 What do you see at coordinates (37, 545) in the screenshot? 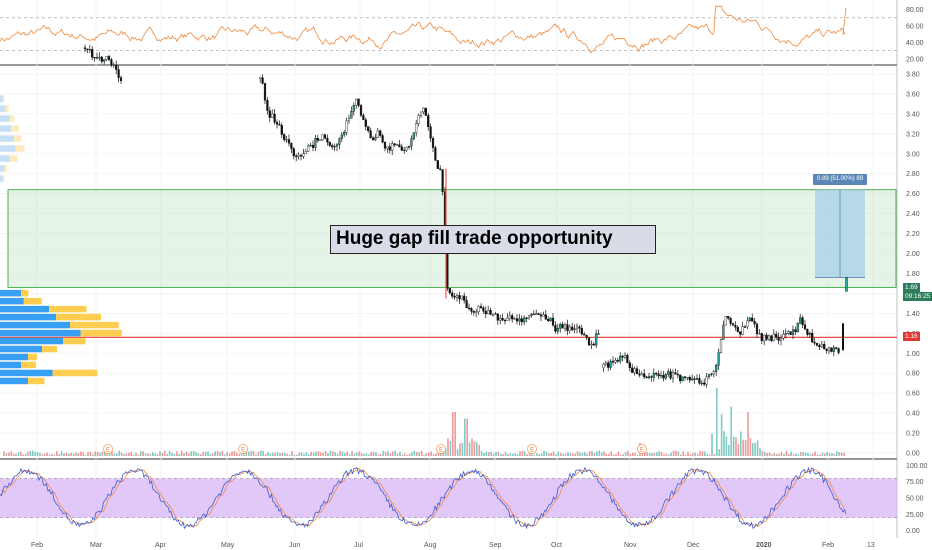
I see `x-tick-label: Feb` at bounding box center [37, 545].